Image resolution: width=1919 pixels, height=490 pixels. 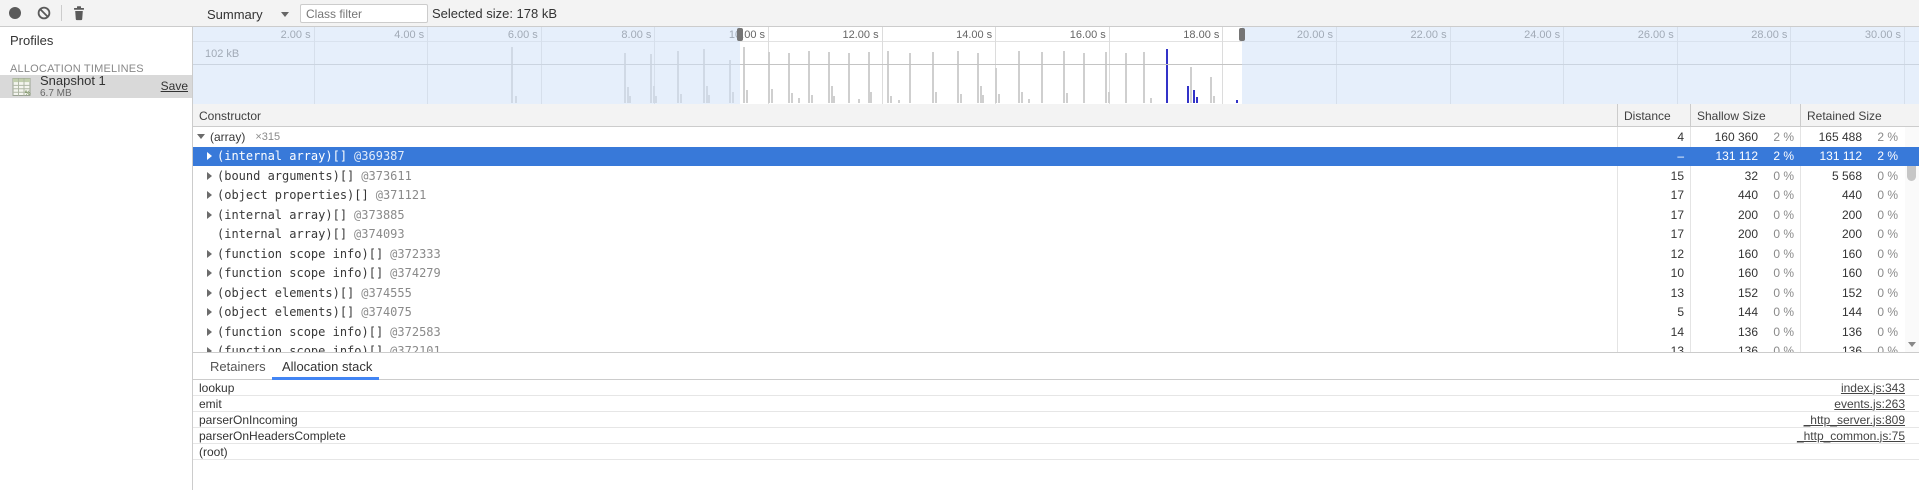 What do you see at coordinates (324, 347) in the screenshot?
I see `constructor-cell: (function scope info)[] @372101` at bounding box center [324, 347].